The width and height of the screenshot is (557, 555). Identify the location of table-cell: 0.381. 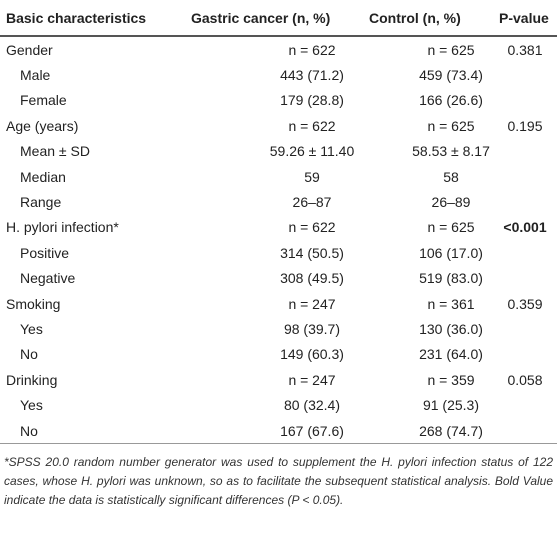
(525, 49).